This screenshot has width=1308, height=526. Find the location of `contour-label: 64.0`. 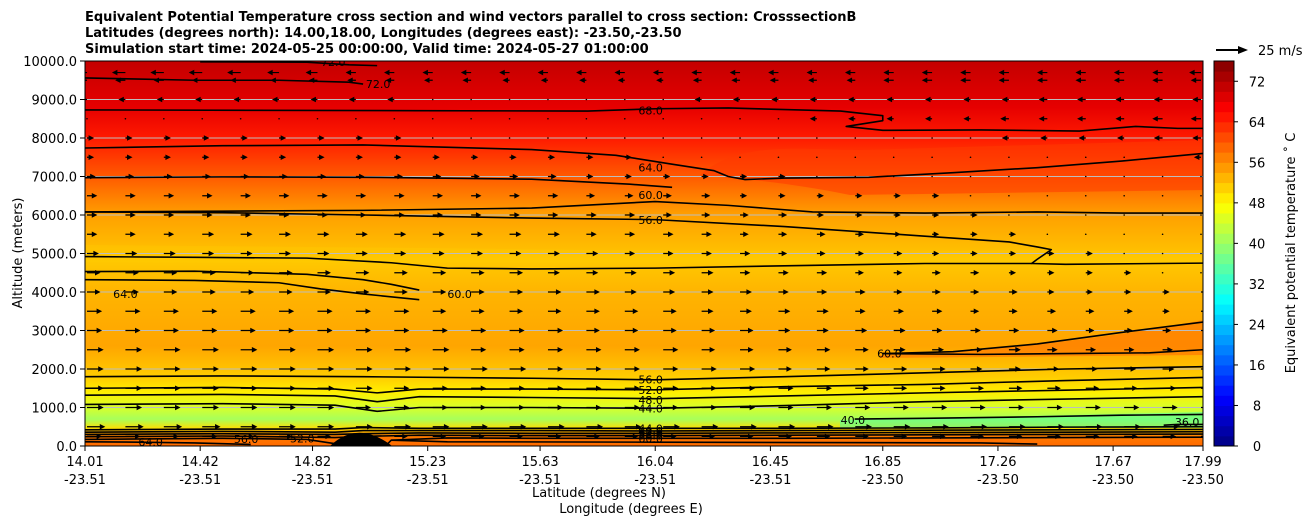

contour-label: 64.0 is located at coordinates (125, 294).